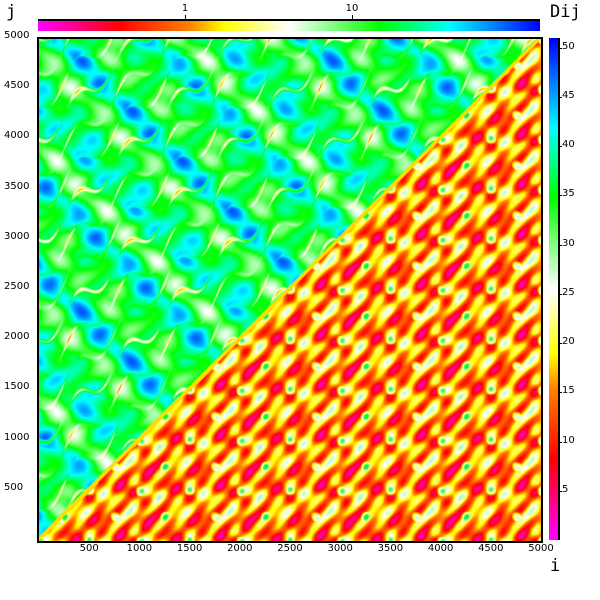  What do you see at coordinates (555, 566) in the screenshot?
I see `x-axis-label: i` at bounding box center [555, 566].